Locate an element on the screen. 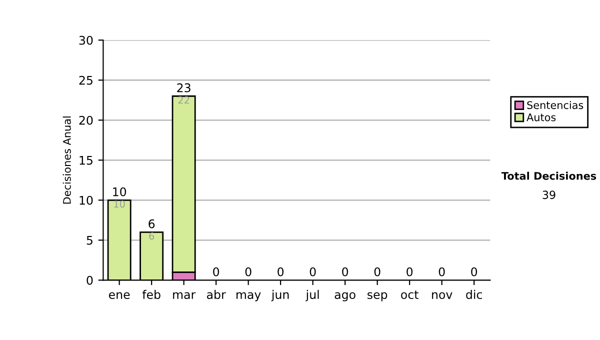 The width and height of the screenshot is (600, 340). total-label: 23 is located at coordinates (183, 87).